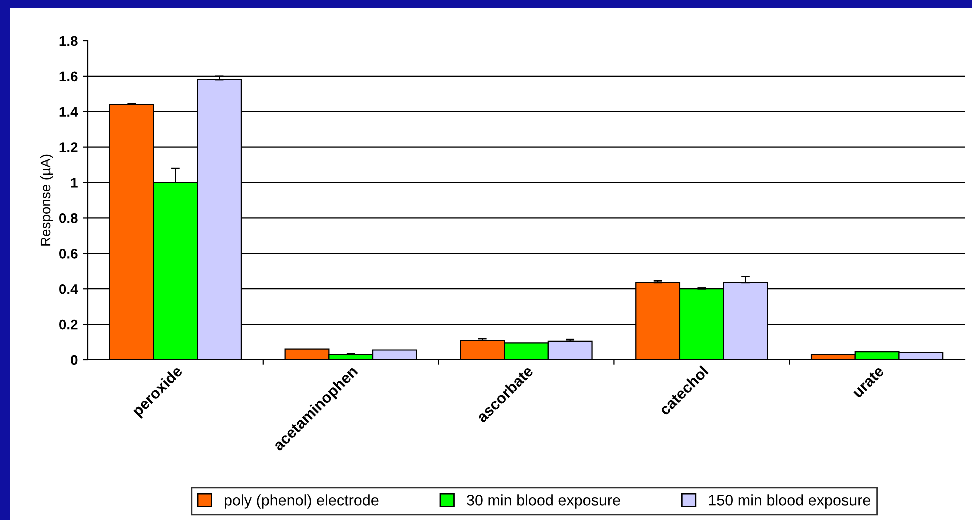  I want to click on legend-label: 150 min blood exposure, so click(790, 501).